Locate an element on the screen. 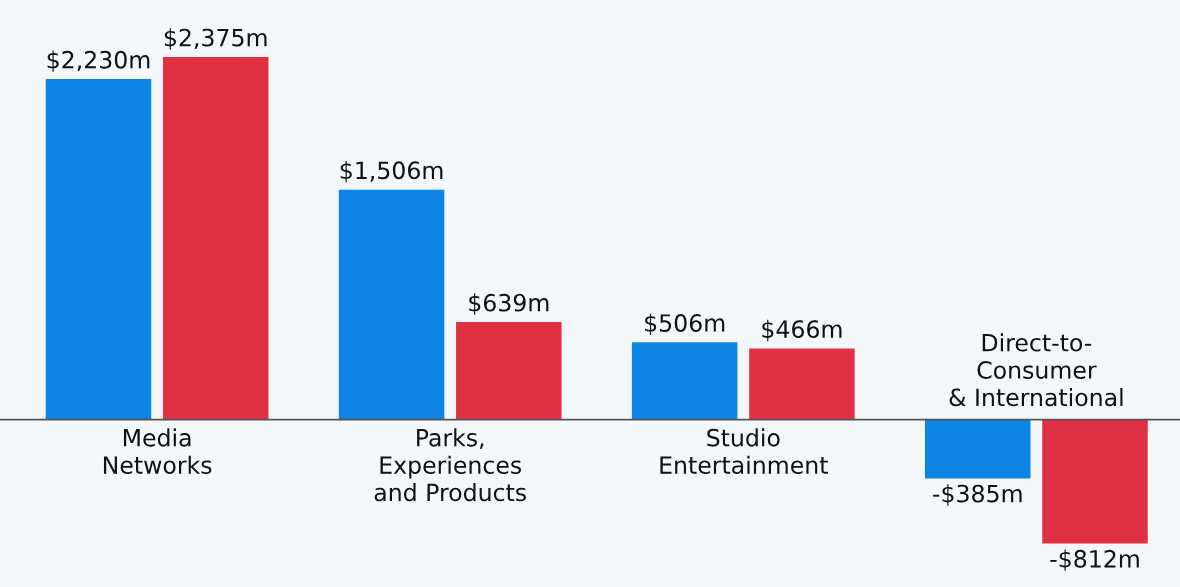 This screenshot has width=1180, height=587. x-tick-label: Direct-to- Consumer & International is located at coordinates (1036, 370).